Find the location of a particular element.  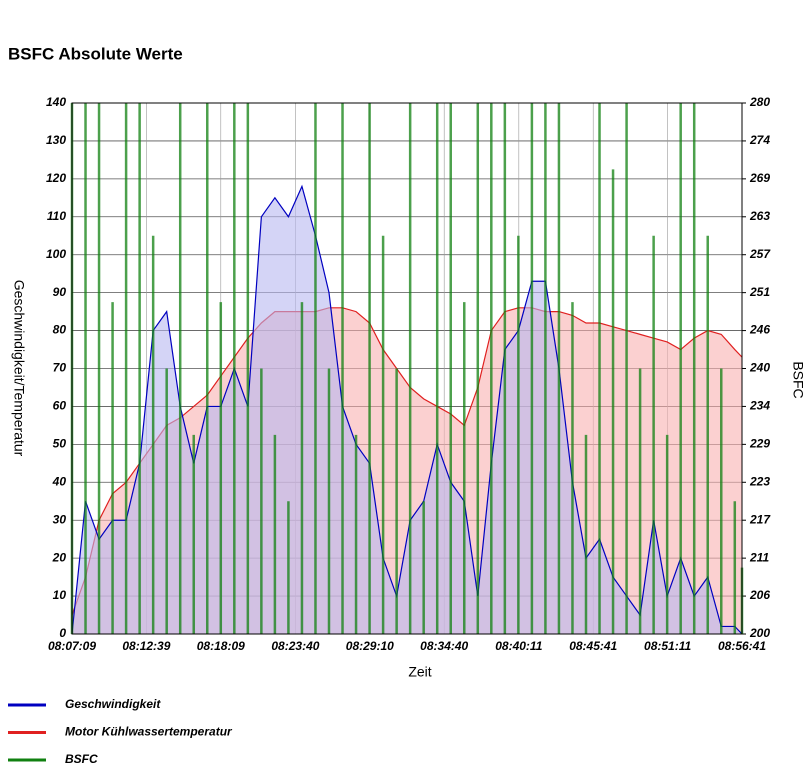

y2-tick-label: 246 is located at coordinates (759, 330).